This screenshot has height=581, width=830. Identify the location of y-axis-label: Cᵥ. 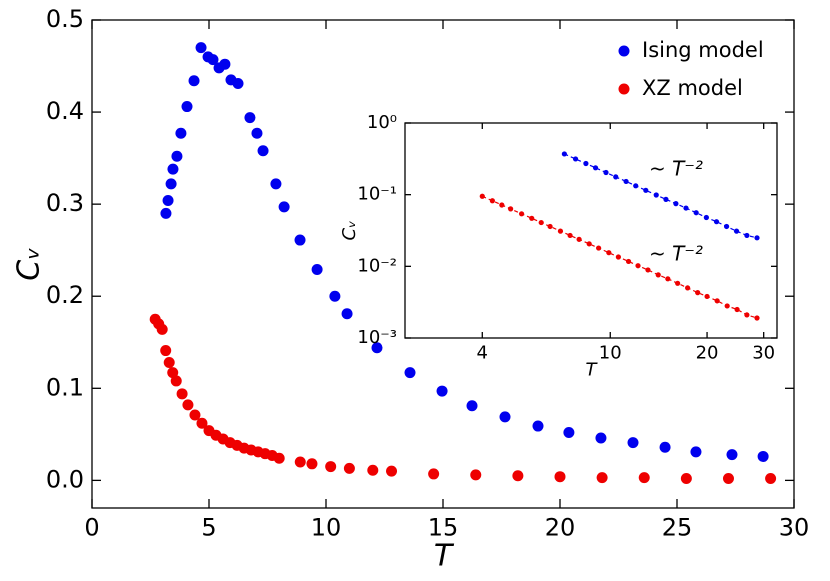
(349, 230).